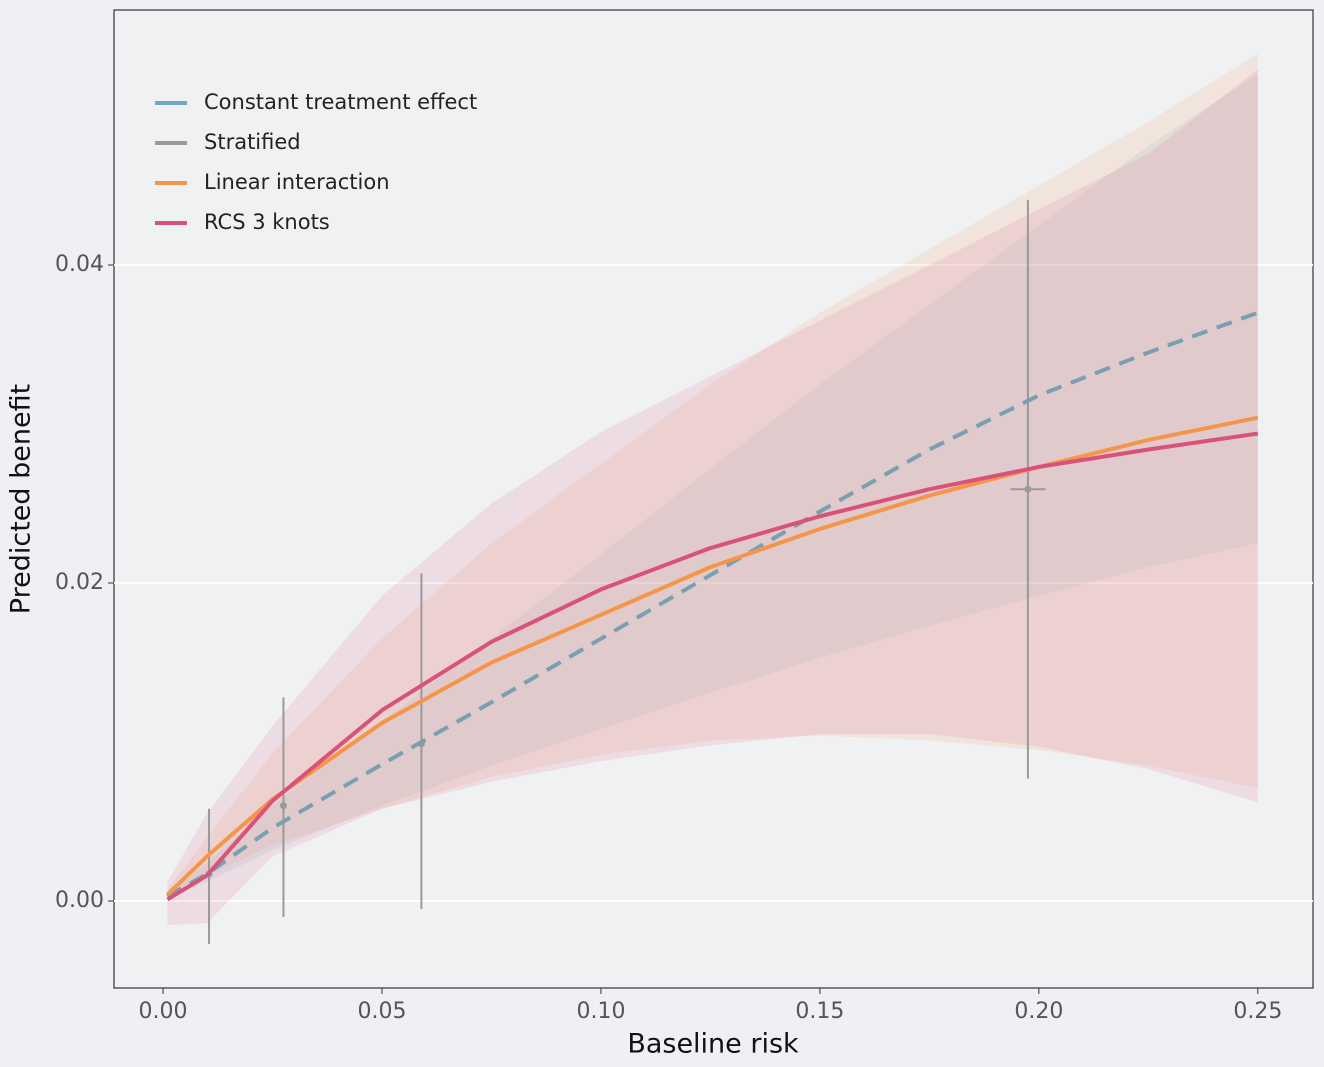 Image resolution: width=1324 pixels, height=1067 pixels. Describe the element at coordinates (79, 264) in the screenshot. I see `y-tick-label: 0.04` at that location.